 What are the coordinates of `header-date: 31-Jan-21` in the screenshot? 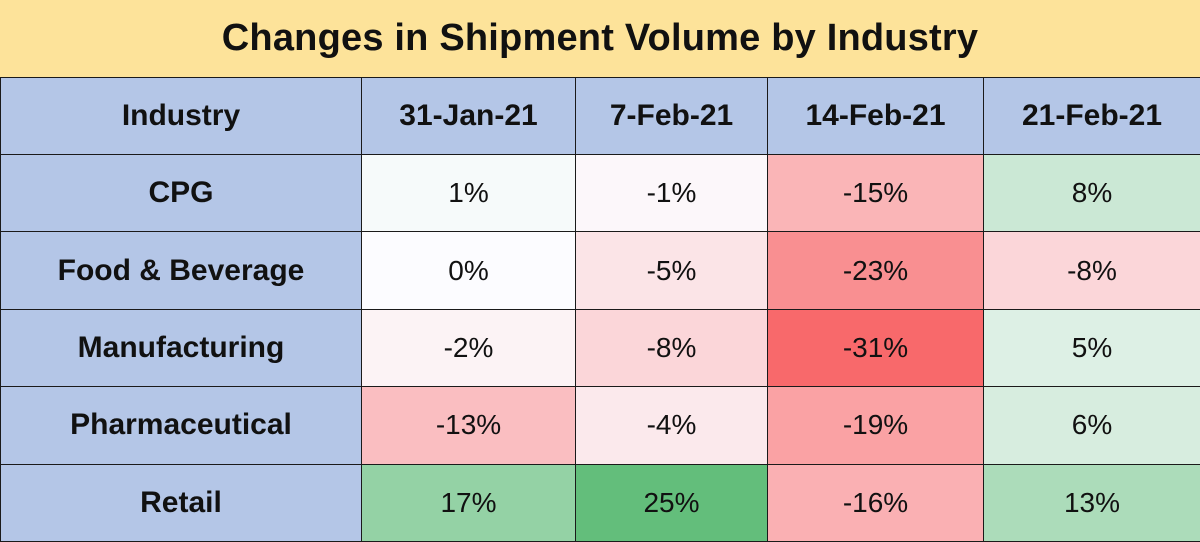 It's located at (469, 116).